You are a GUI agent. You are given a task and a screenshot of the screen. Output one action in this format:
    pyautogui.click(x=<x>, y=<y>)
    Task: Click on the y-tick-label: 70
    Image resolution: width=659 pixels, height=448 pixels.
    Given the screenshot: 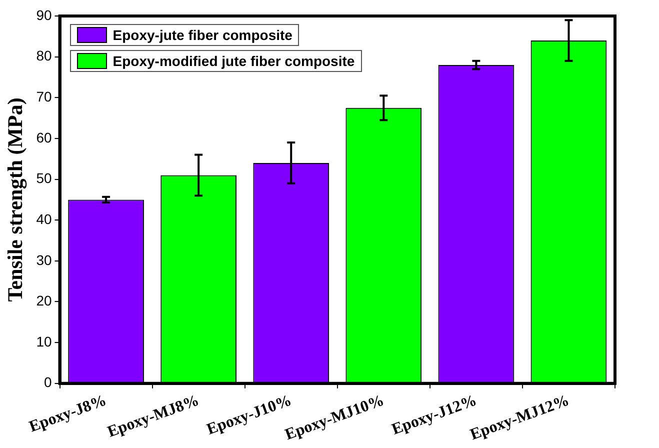 What is the action you would take?
    pyautogui.click(x=44, y=96)
    